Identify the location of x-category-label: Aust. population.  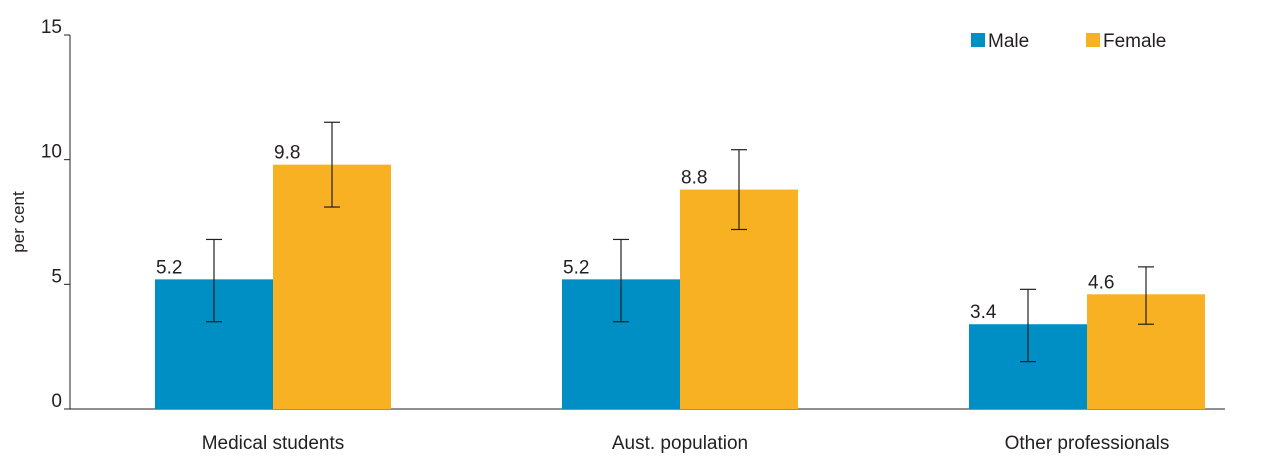
(680, 443).